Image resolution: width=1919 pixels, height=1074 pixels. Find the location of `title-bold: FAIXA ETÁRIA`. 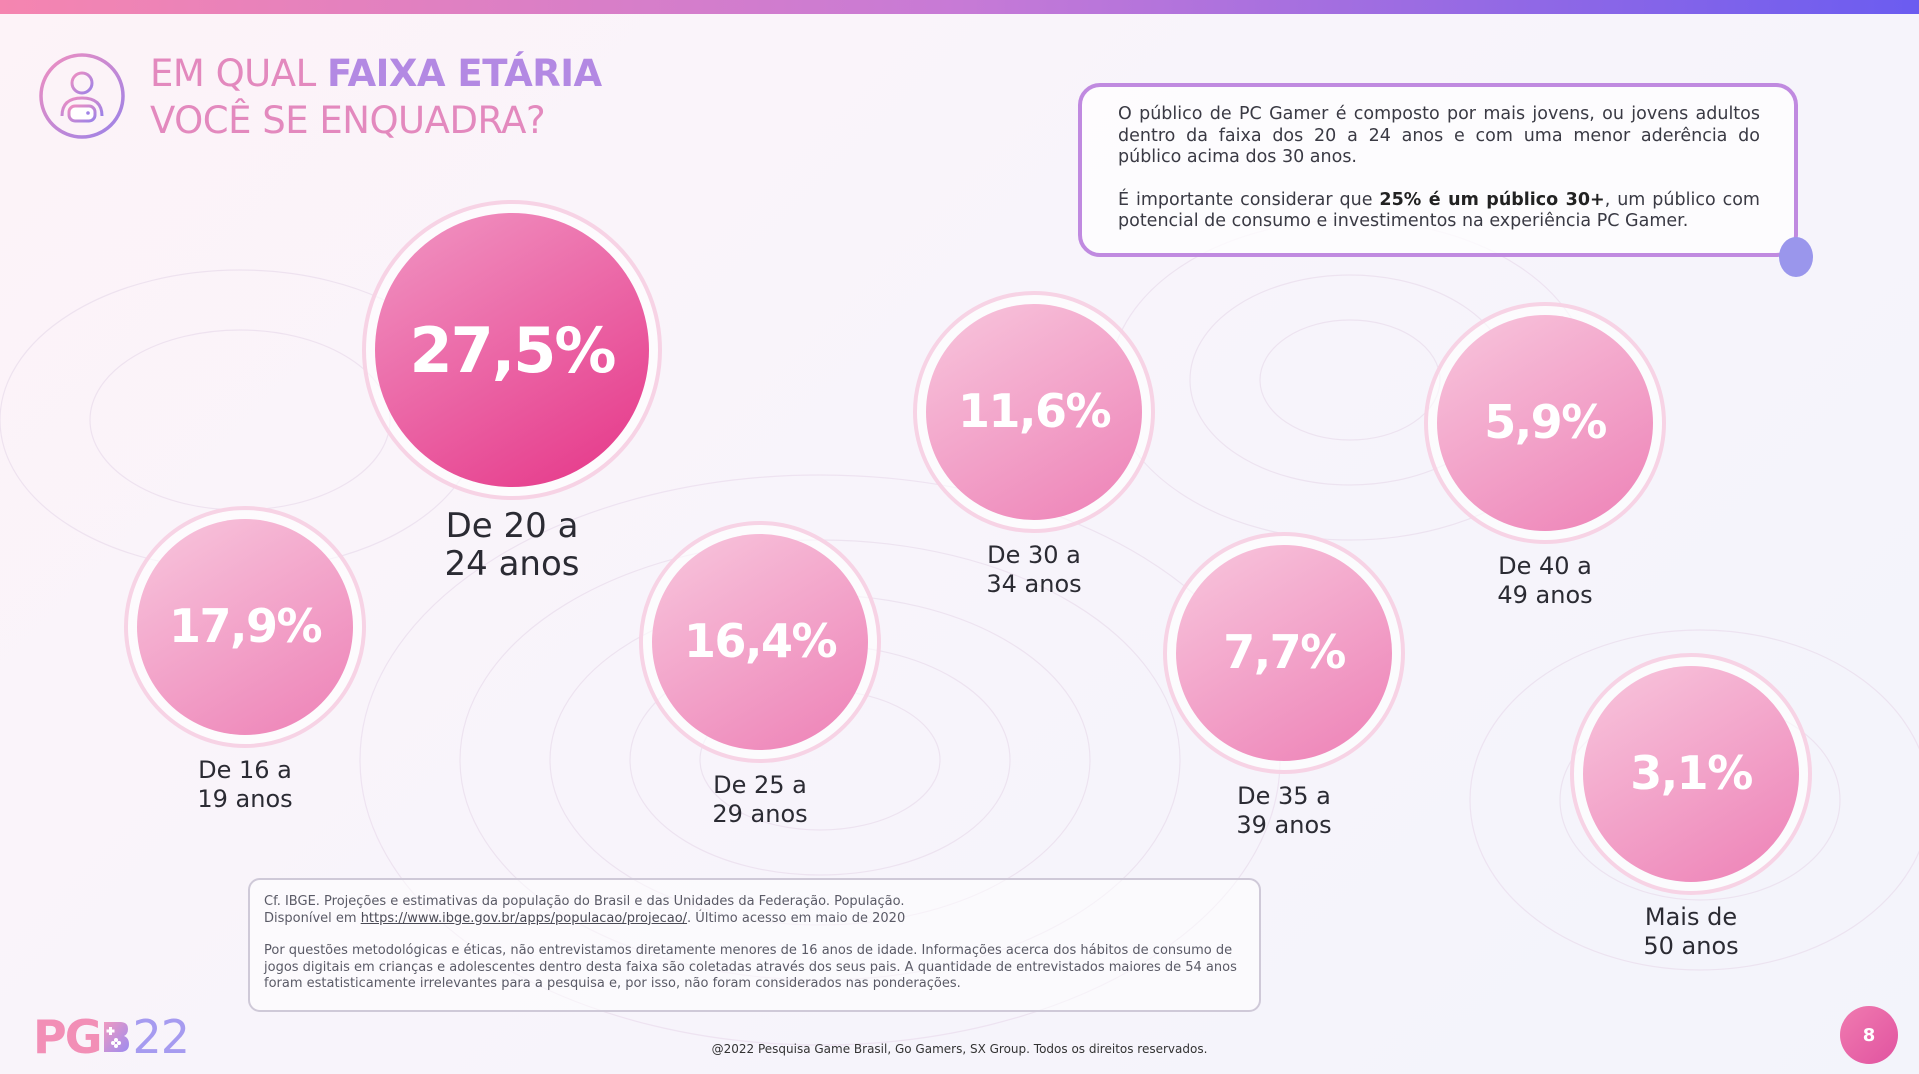

title-bold: FAIXA ETÁRIA is located at coordinates (464, 73).